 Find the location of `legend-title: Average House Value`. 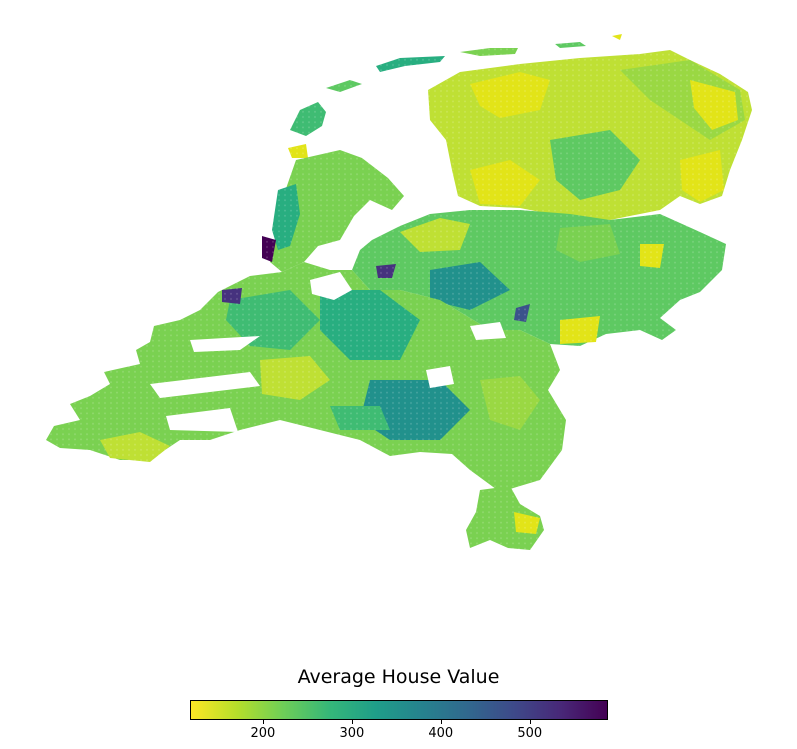

legend-title: Average House Value is located at coordinates (398, 677).